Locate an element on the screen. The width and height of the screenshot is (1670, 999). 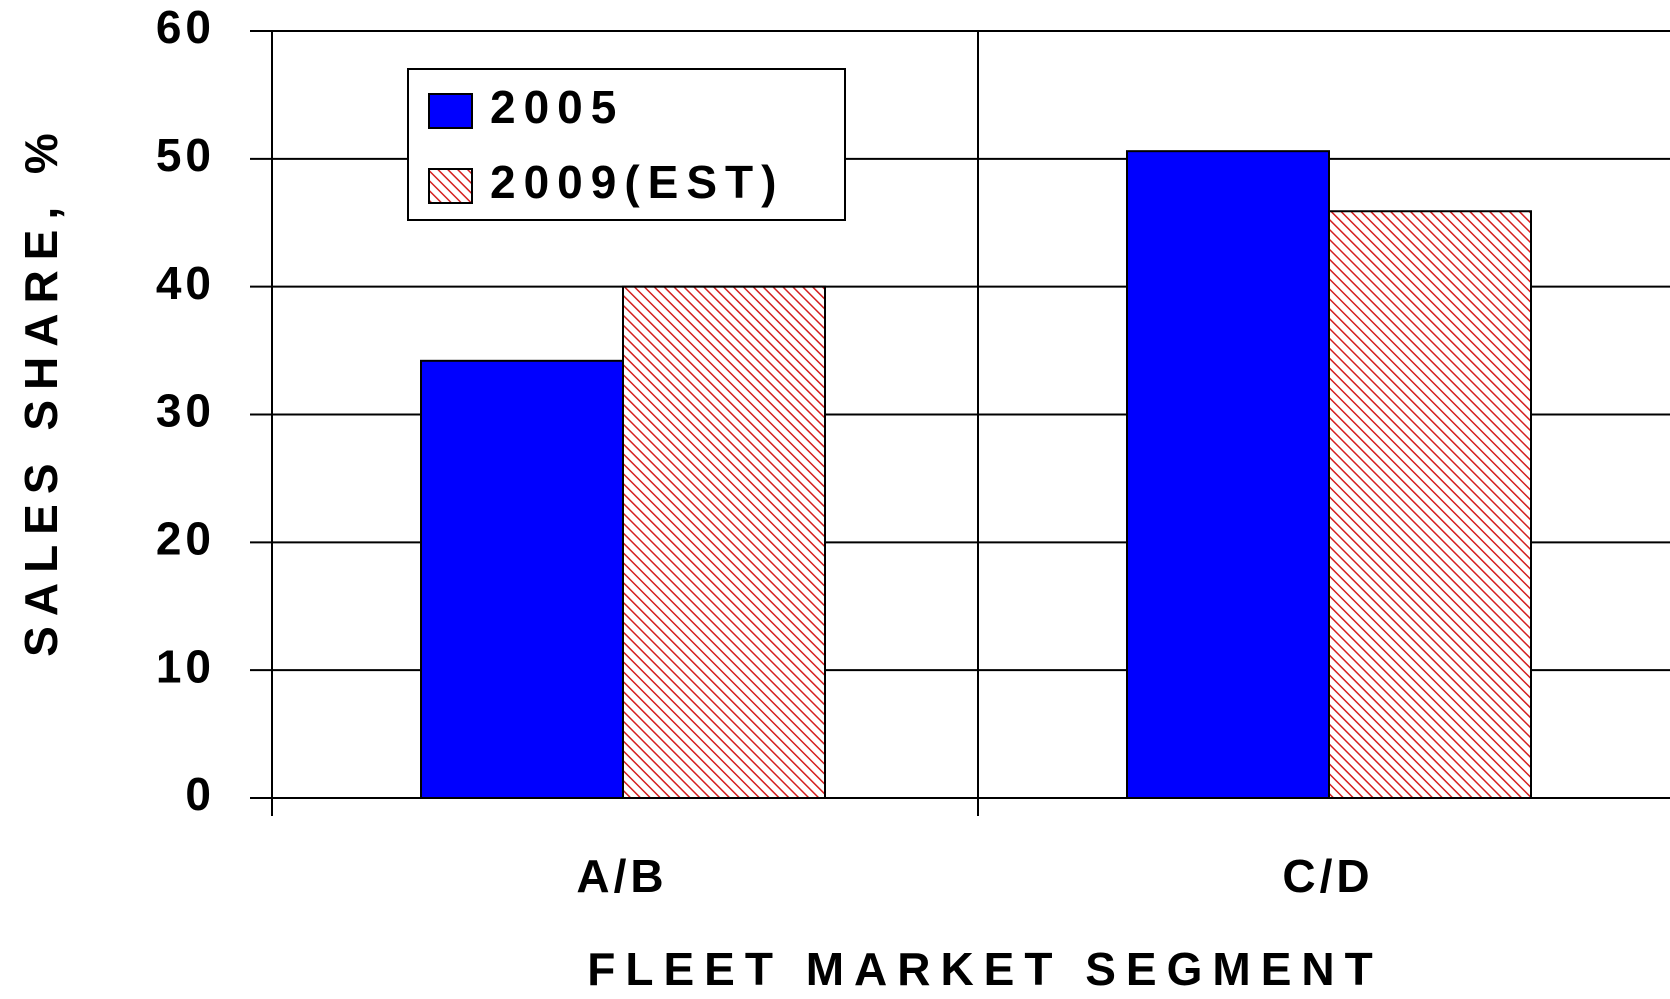
y-axis-label: SALES SHARE, % is located at coordinates (41, 390).